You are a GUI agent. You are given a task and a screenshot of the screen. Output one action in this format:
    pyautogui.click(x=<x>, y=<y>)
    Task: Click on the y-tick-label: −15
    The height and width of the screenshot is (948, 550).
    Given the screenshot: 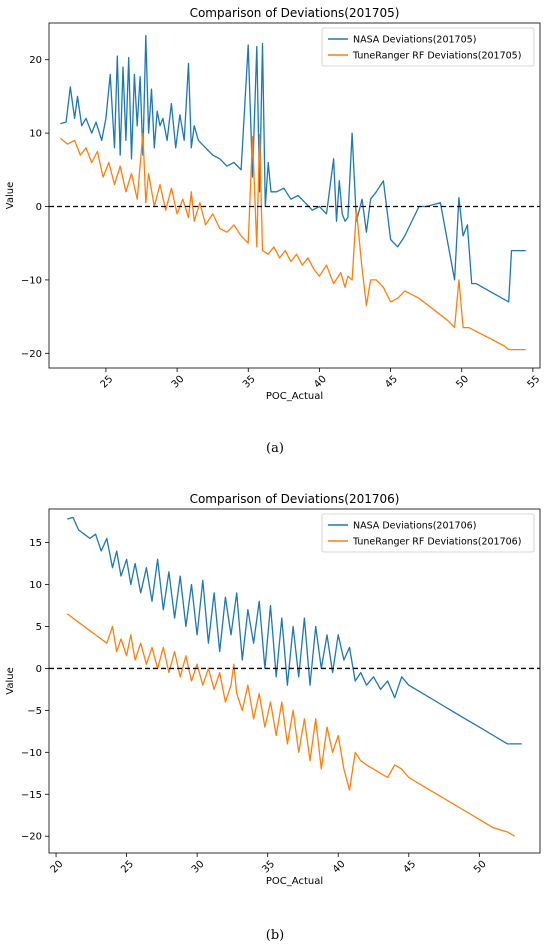 What is the action you would take?
    pyautogui.click(x=31, y=795)
    